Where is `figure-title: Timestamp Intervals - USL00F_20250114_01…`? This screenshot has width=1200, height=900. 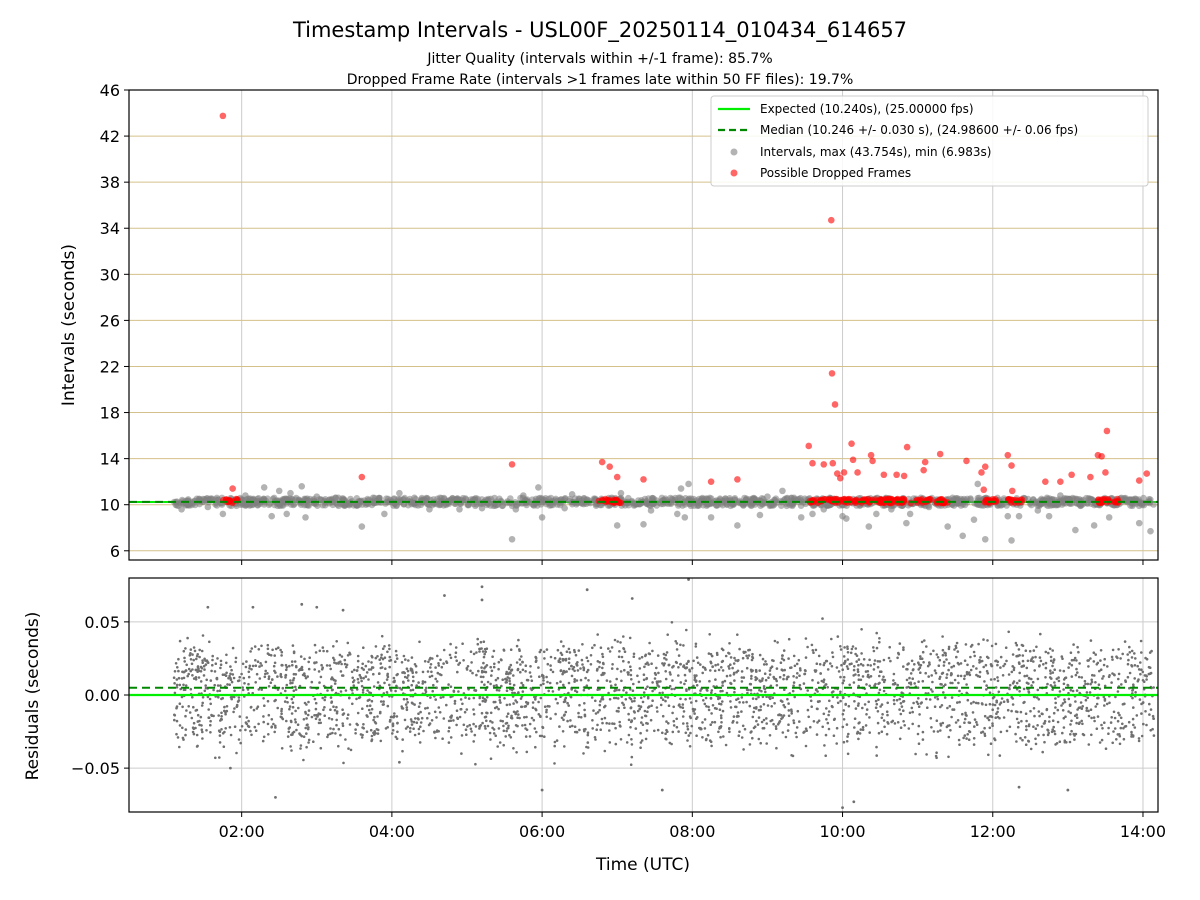 figure-title: Timestamp Intervals - USL00F_20250114_01… is located at coordinates (599, 30).